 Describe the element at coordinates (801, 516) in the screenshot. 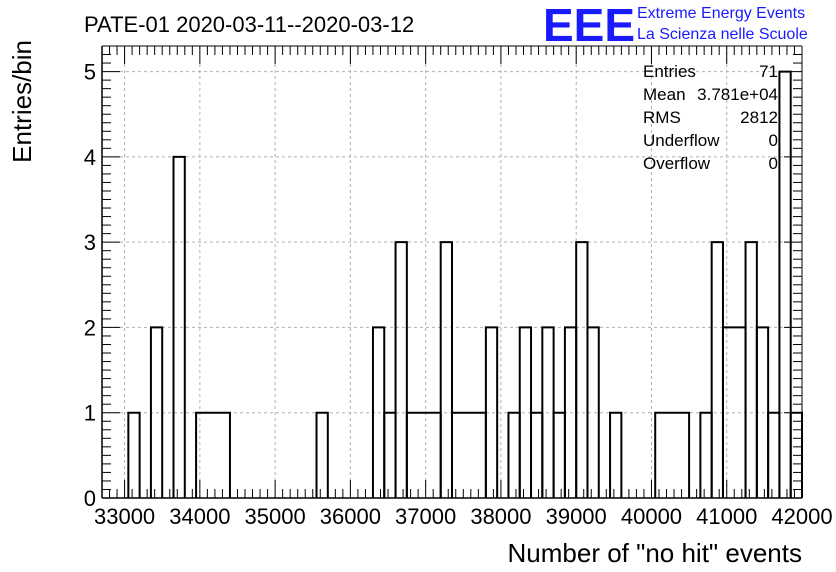

I see `x-tick-label-9: 42000` at that location.